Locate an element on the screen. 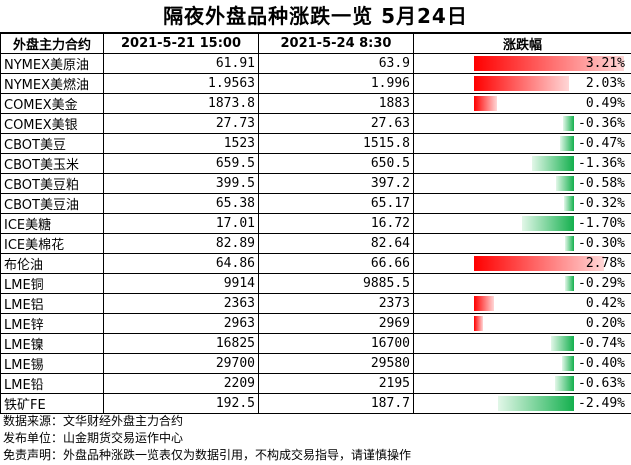  change-cell: 2.03% is located at coordinates (522, 83).